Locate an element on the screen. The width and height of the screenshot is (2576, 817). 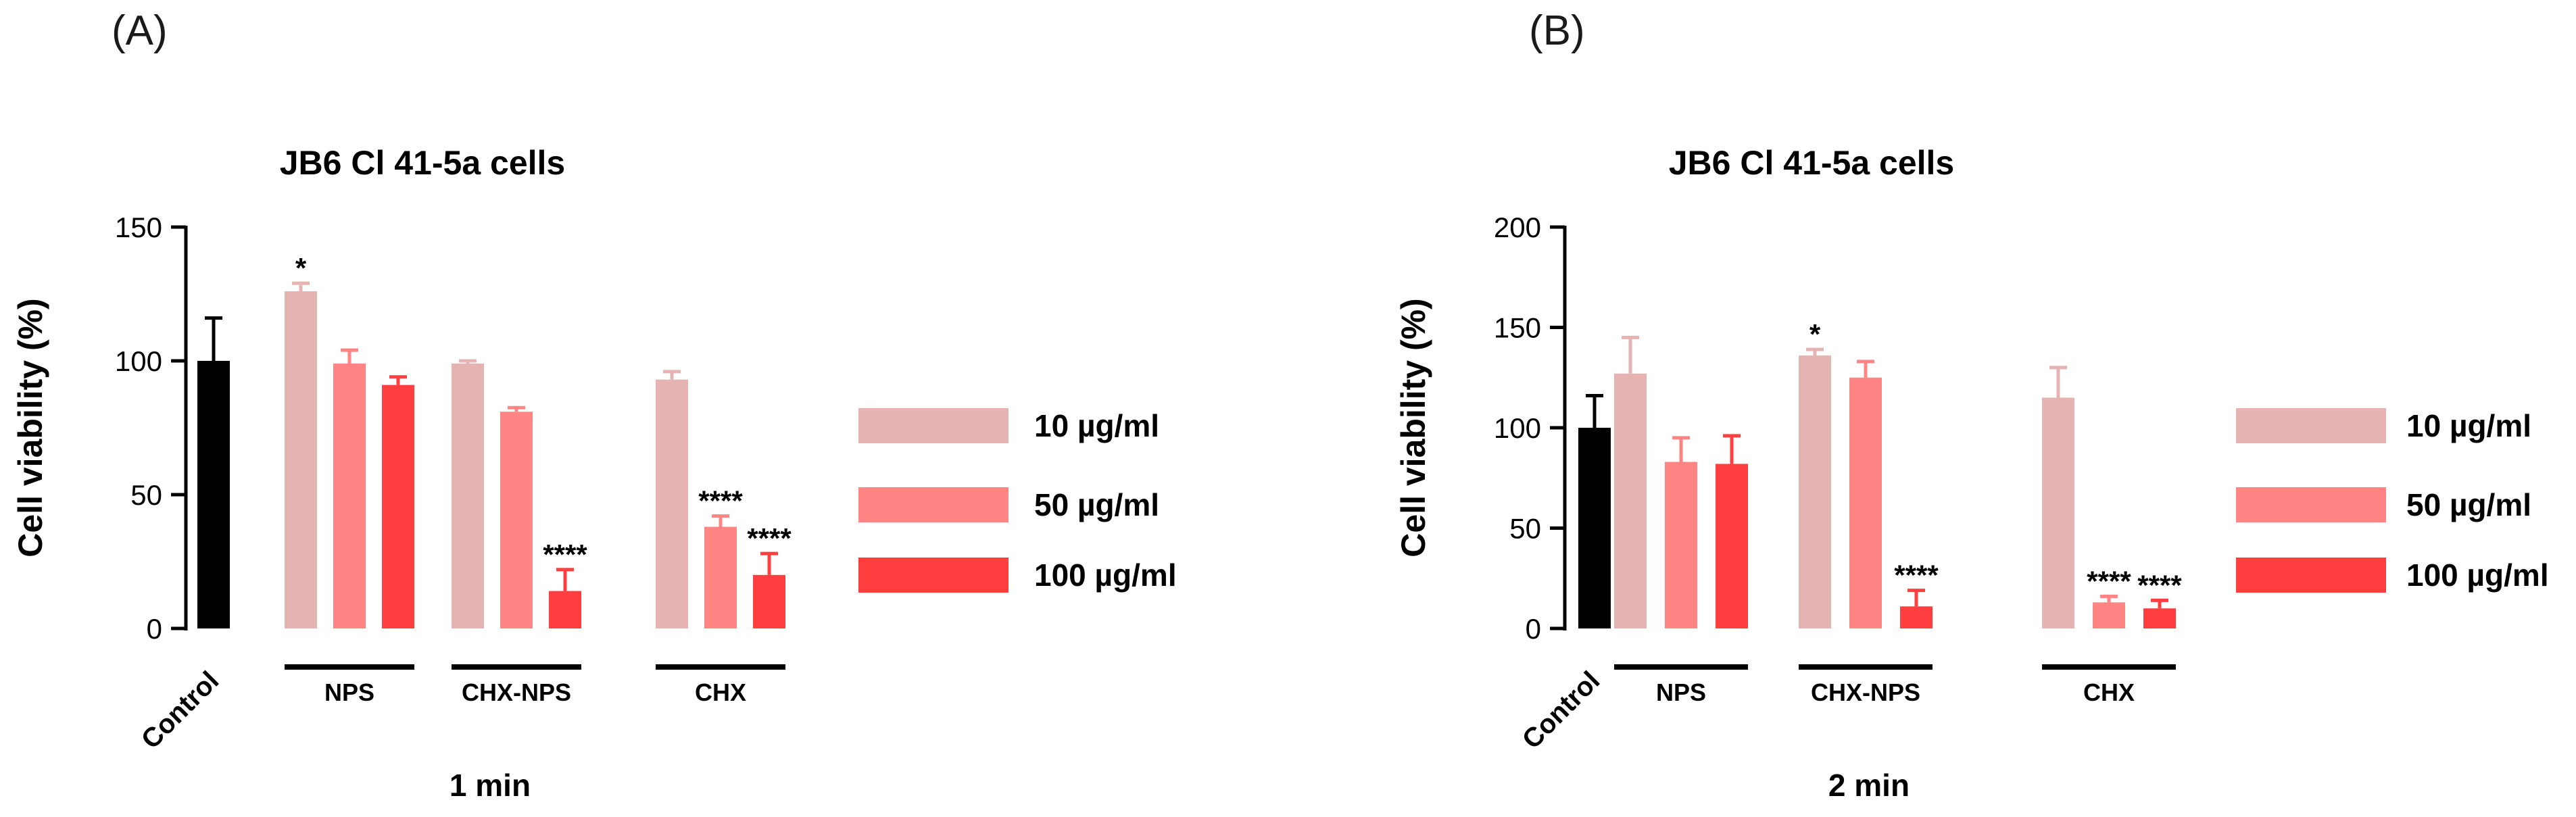
panel-label-b: (B) is located at coordinates (1557, 30).